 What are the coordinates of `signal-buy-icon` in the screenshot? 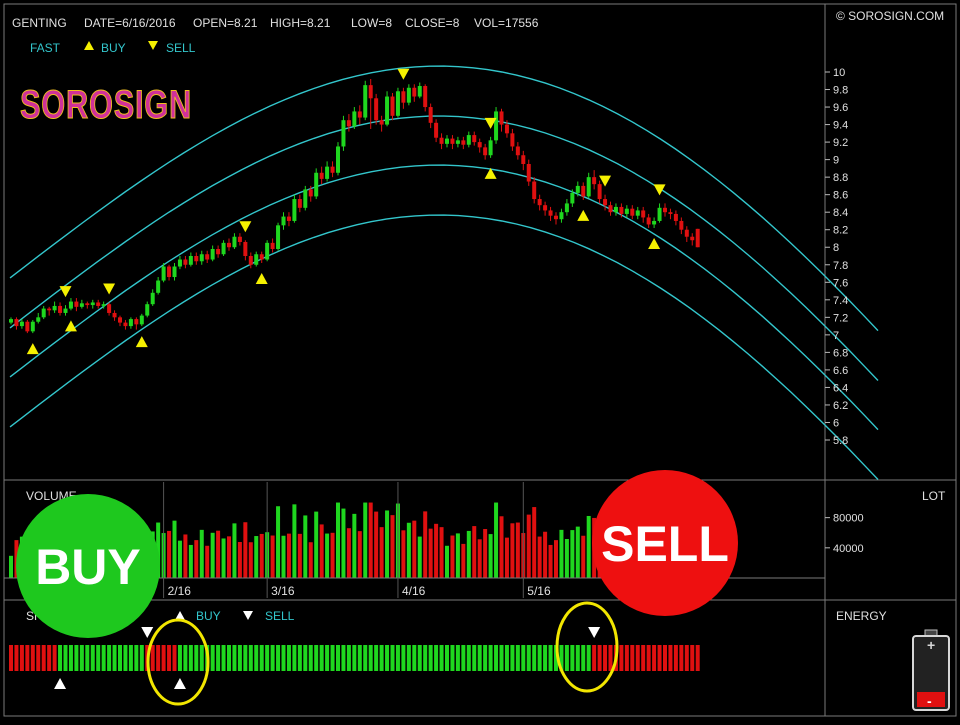 It's located at (179, 683).